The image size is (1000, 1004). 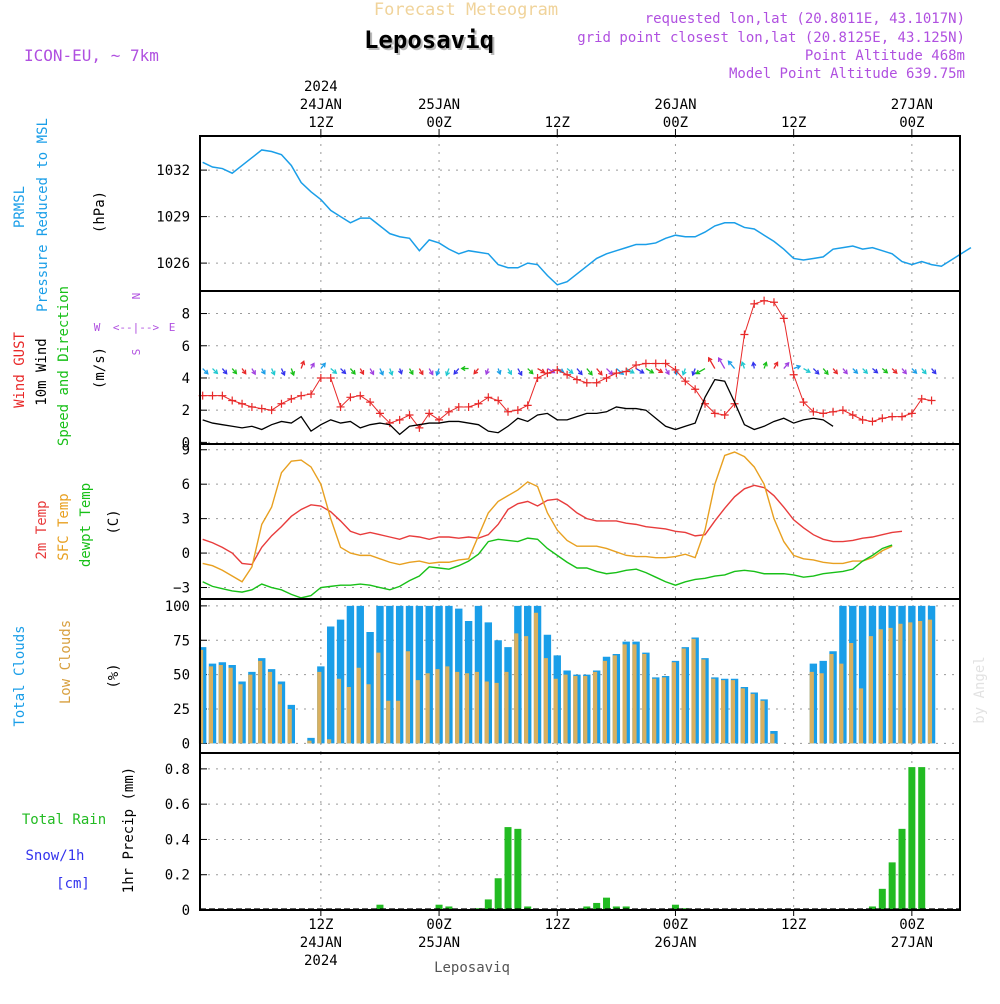 What do you see at coordinates (320, 123) in the screenshot?
I see `top-time-label: 12Z` at bounding box center [320, 123].